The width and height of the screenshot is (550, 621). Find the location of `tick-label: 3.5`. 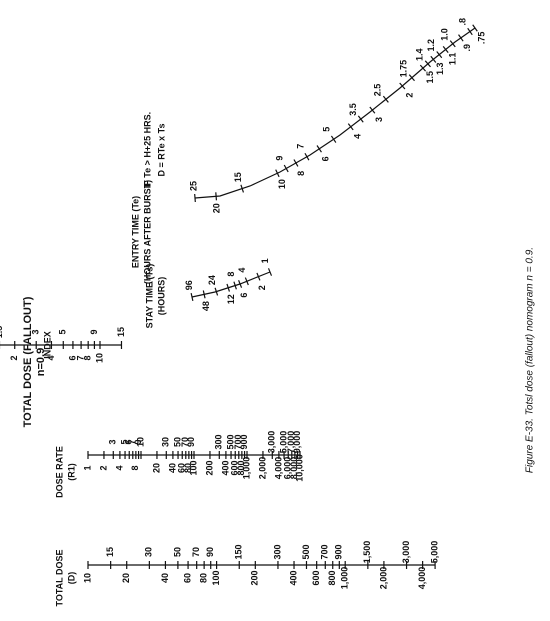

tick-label: 3.5 is located at coordinates (353, 109).